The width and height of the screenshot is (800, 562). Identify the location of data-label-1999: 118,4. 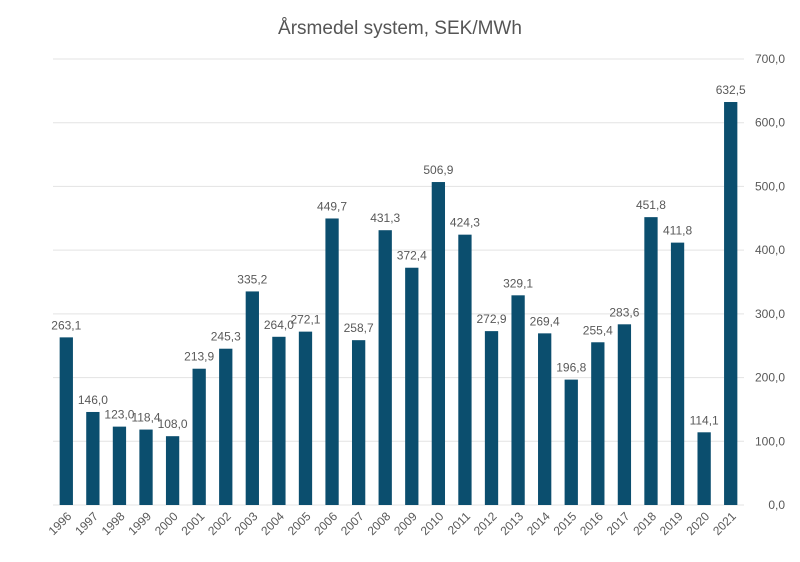
(145, 418).